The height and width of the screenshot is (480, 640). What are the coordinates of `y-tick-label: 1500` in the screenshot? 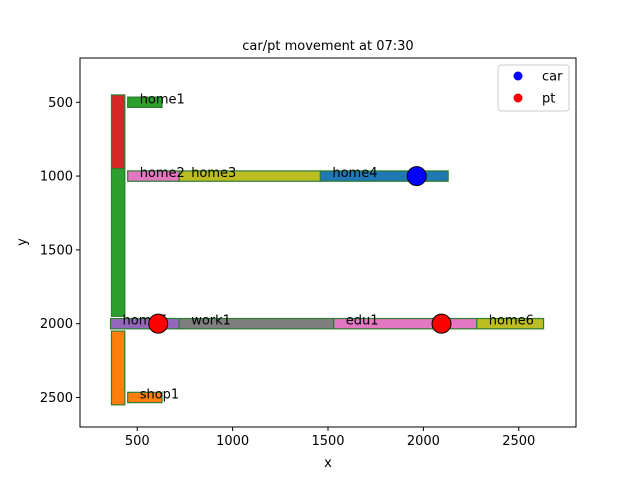 It's located at (56, 250).